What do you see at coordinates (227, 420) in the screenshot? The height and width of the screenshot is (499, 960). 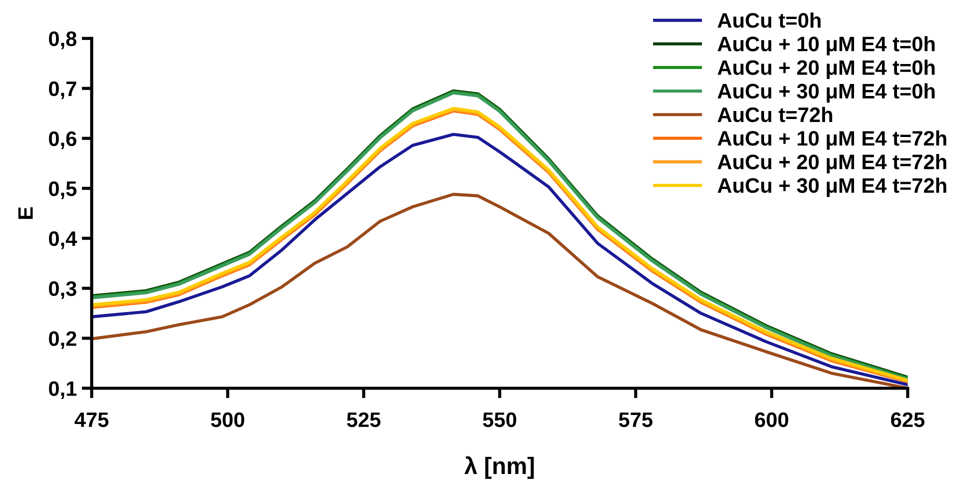 I see `x-tick-label: 500` at bounding box center [227, 420].